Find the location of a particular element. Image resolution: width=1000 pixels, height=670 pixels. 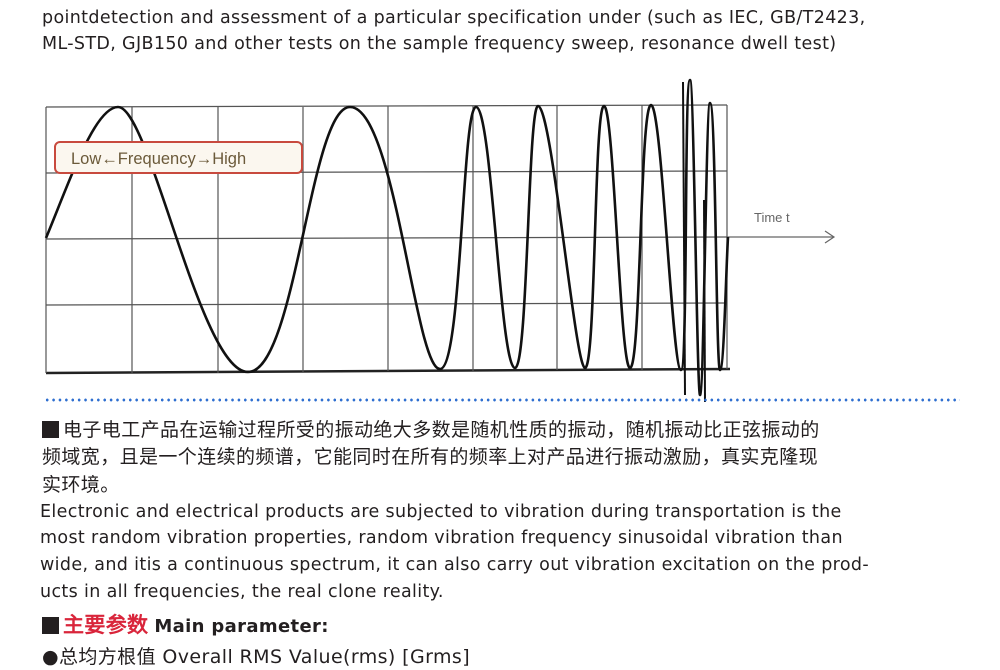

random-cn-line: 实环境。 is located at coordinates (81, 485).